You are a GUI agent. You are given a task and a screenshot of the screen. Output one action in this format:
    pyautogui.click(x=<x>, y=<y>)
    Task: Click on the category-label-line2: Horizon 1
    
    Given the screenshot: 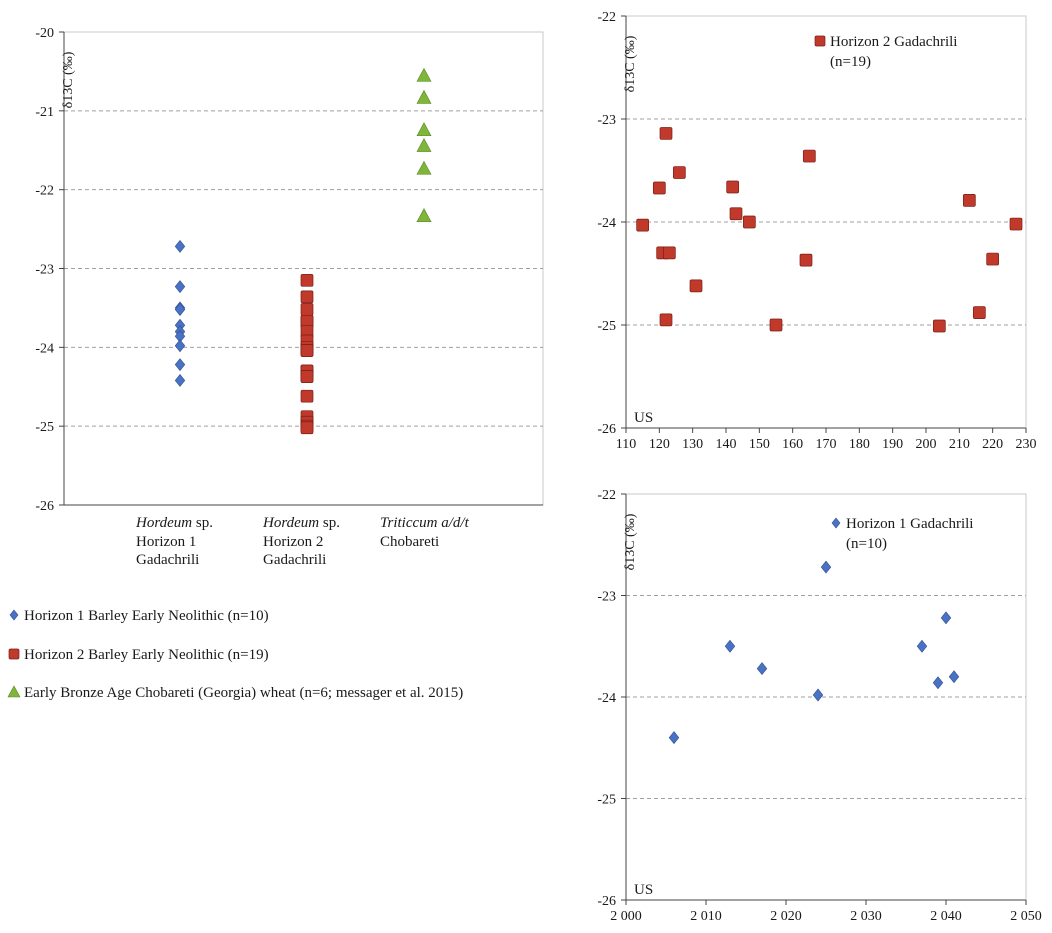 What is the action you would take?
    pyautogui.click(x=166, y=542)
    